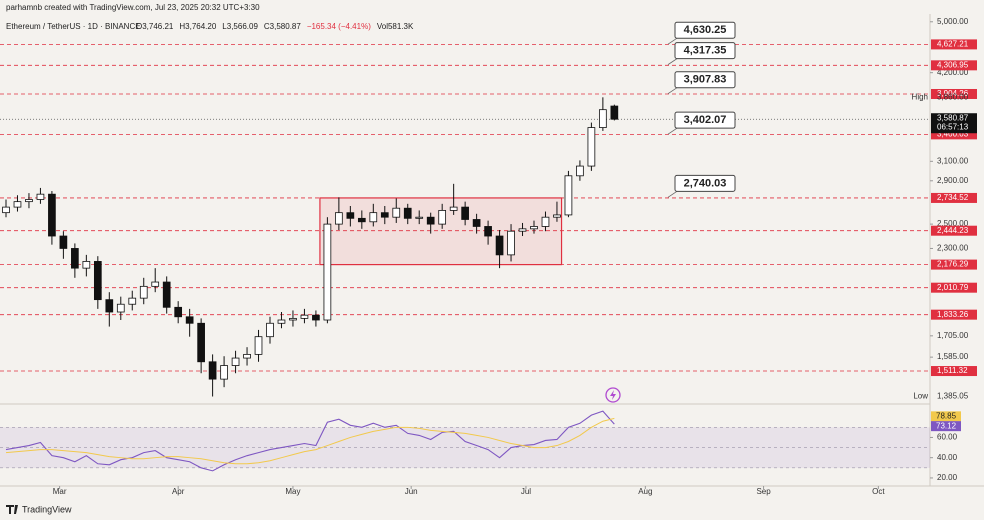 This screenshot has width=984, height=520. What do you see at coordinates (953, 335) in the screenshot?
I see `y-tick-label: 1,705.00` at bounding box center [953, 335].